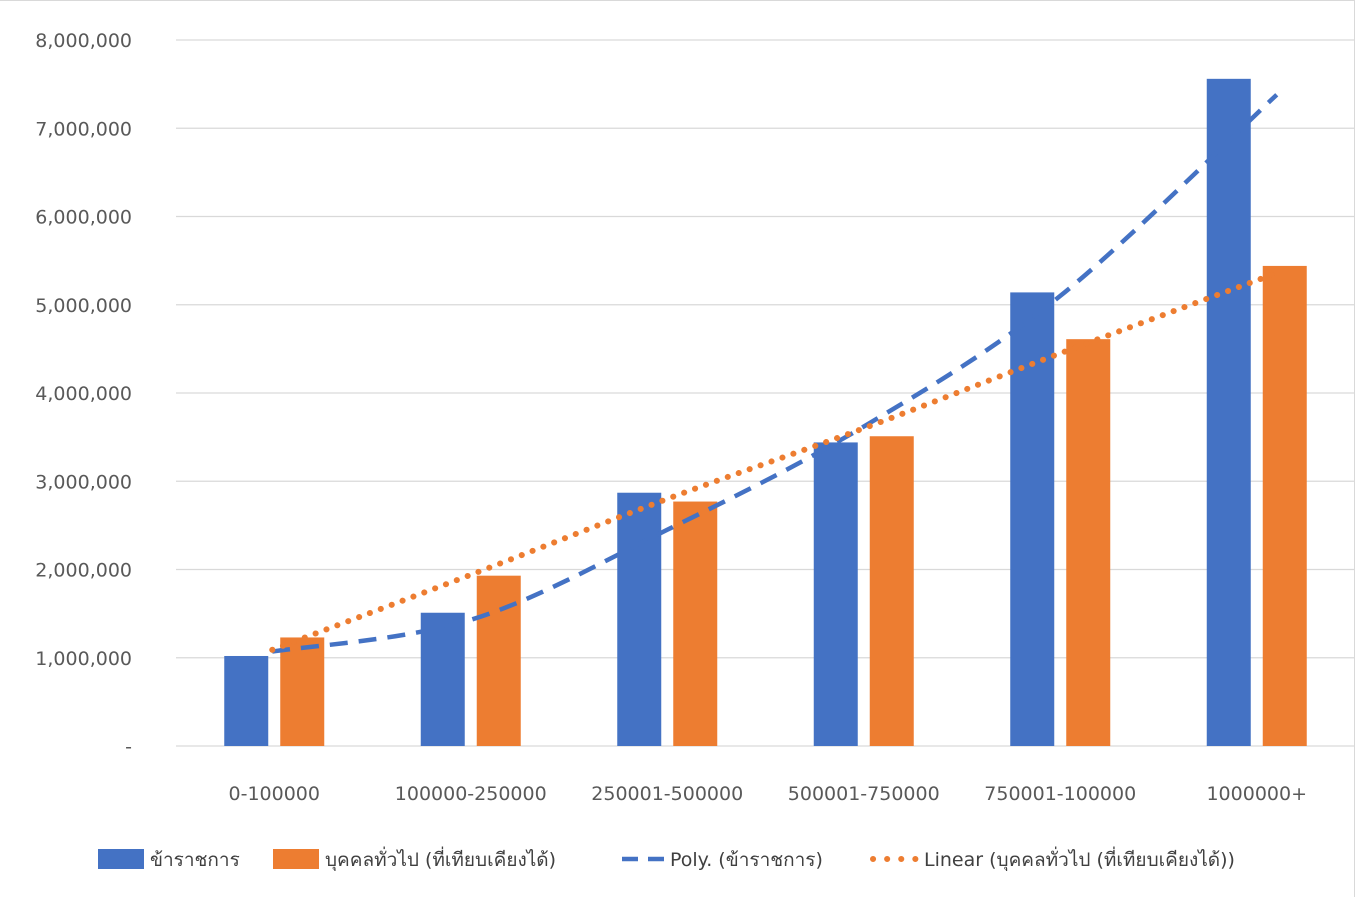 This screenshot has width=1355, height=898. Describe the element at coordinates (83, 129) in the screenshot. I see `y-tick-label: 7,000,000` at that location.